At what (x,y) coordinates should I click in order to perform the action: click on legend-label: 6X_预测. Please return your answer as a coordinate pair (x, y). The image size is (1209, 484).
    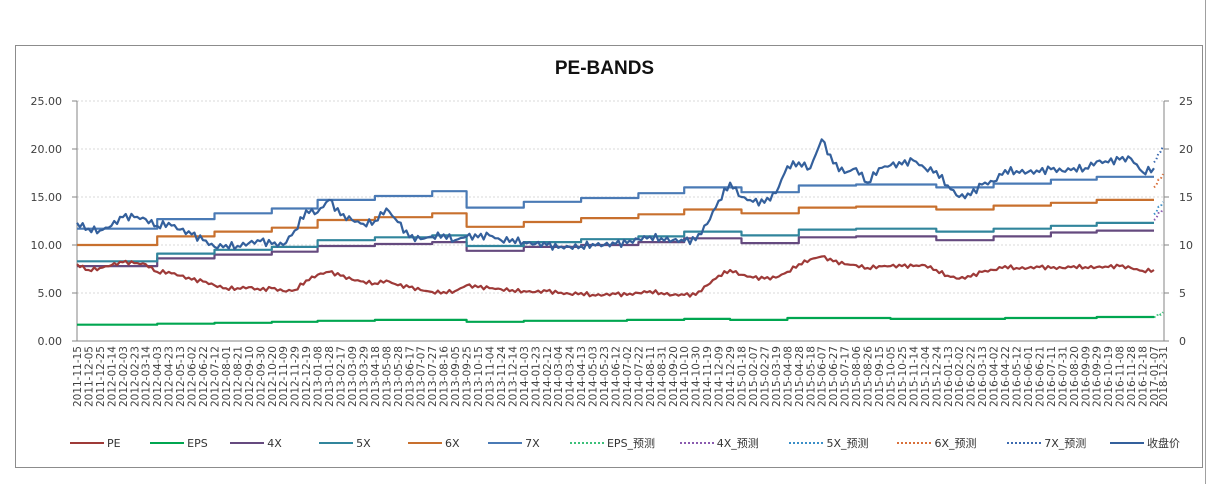
    Looking at the image, I should click on (955, 443).